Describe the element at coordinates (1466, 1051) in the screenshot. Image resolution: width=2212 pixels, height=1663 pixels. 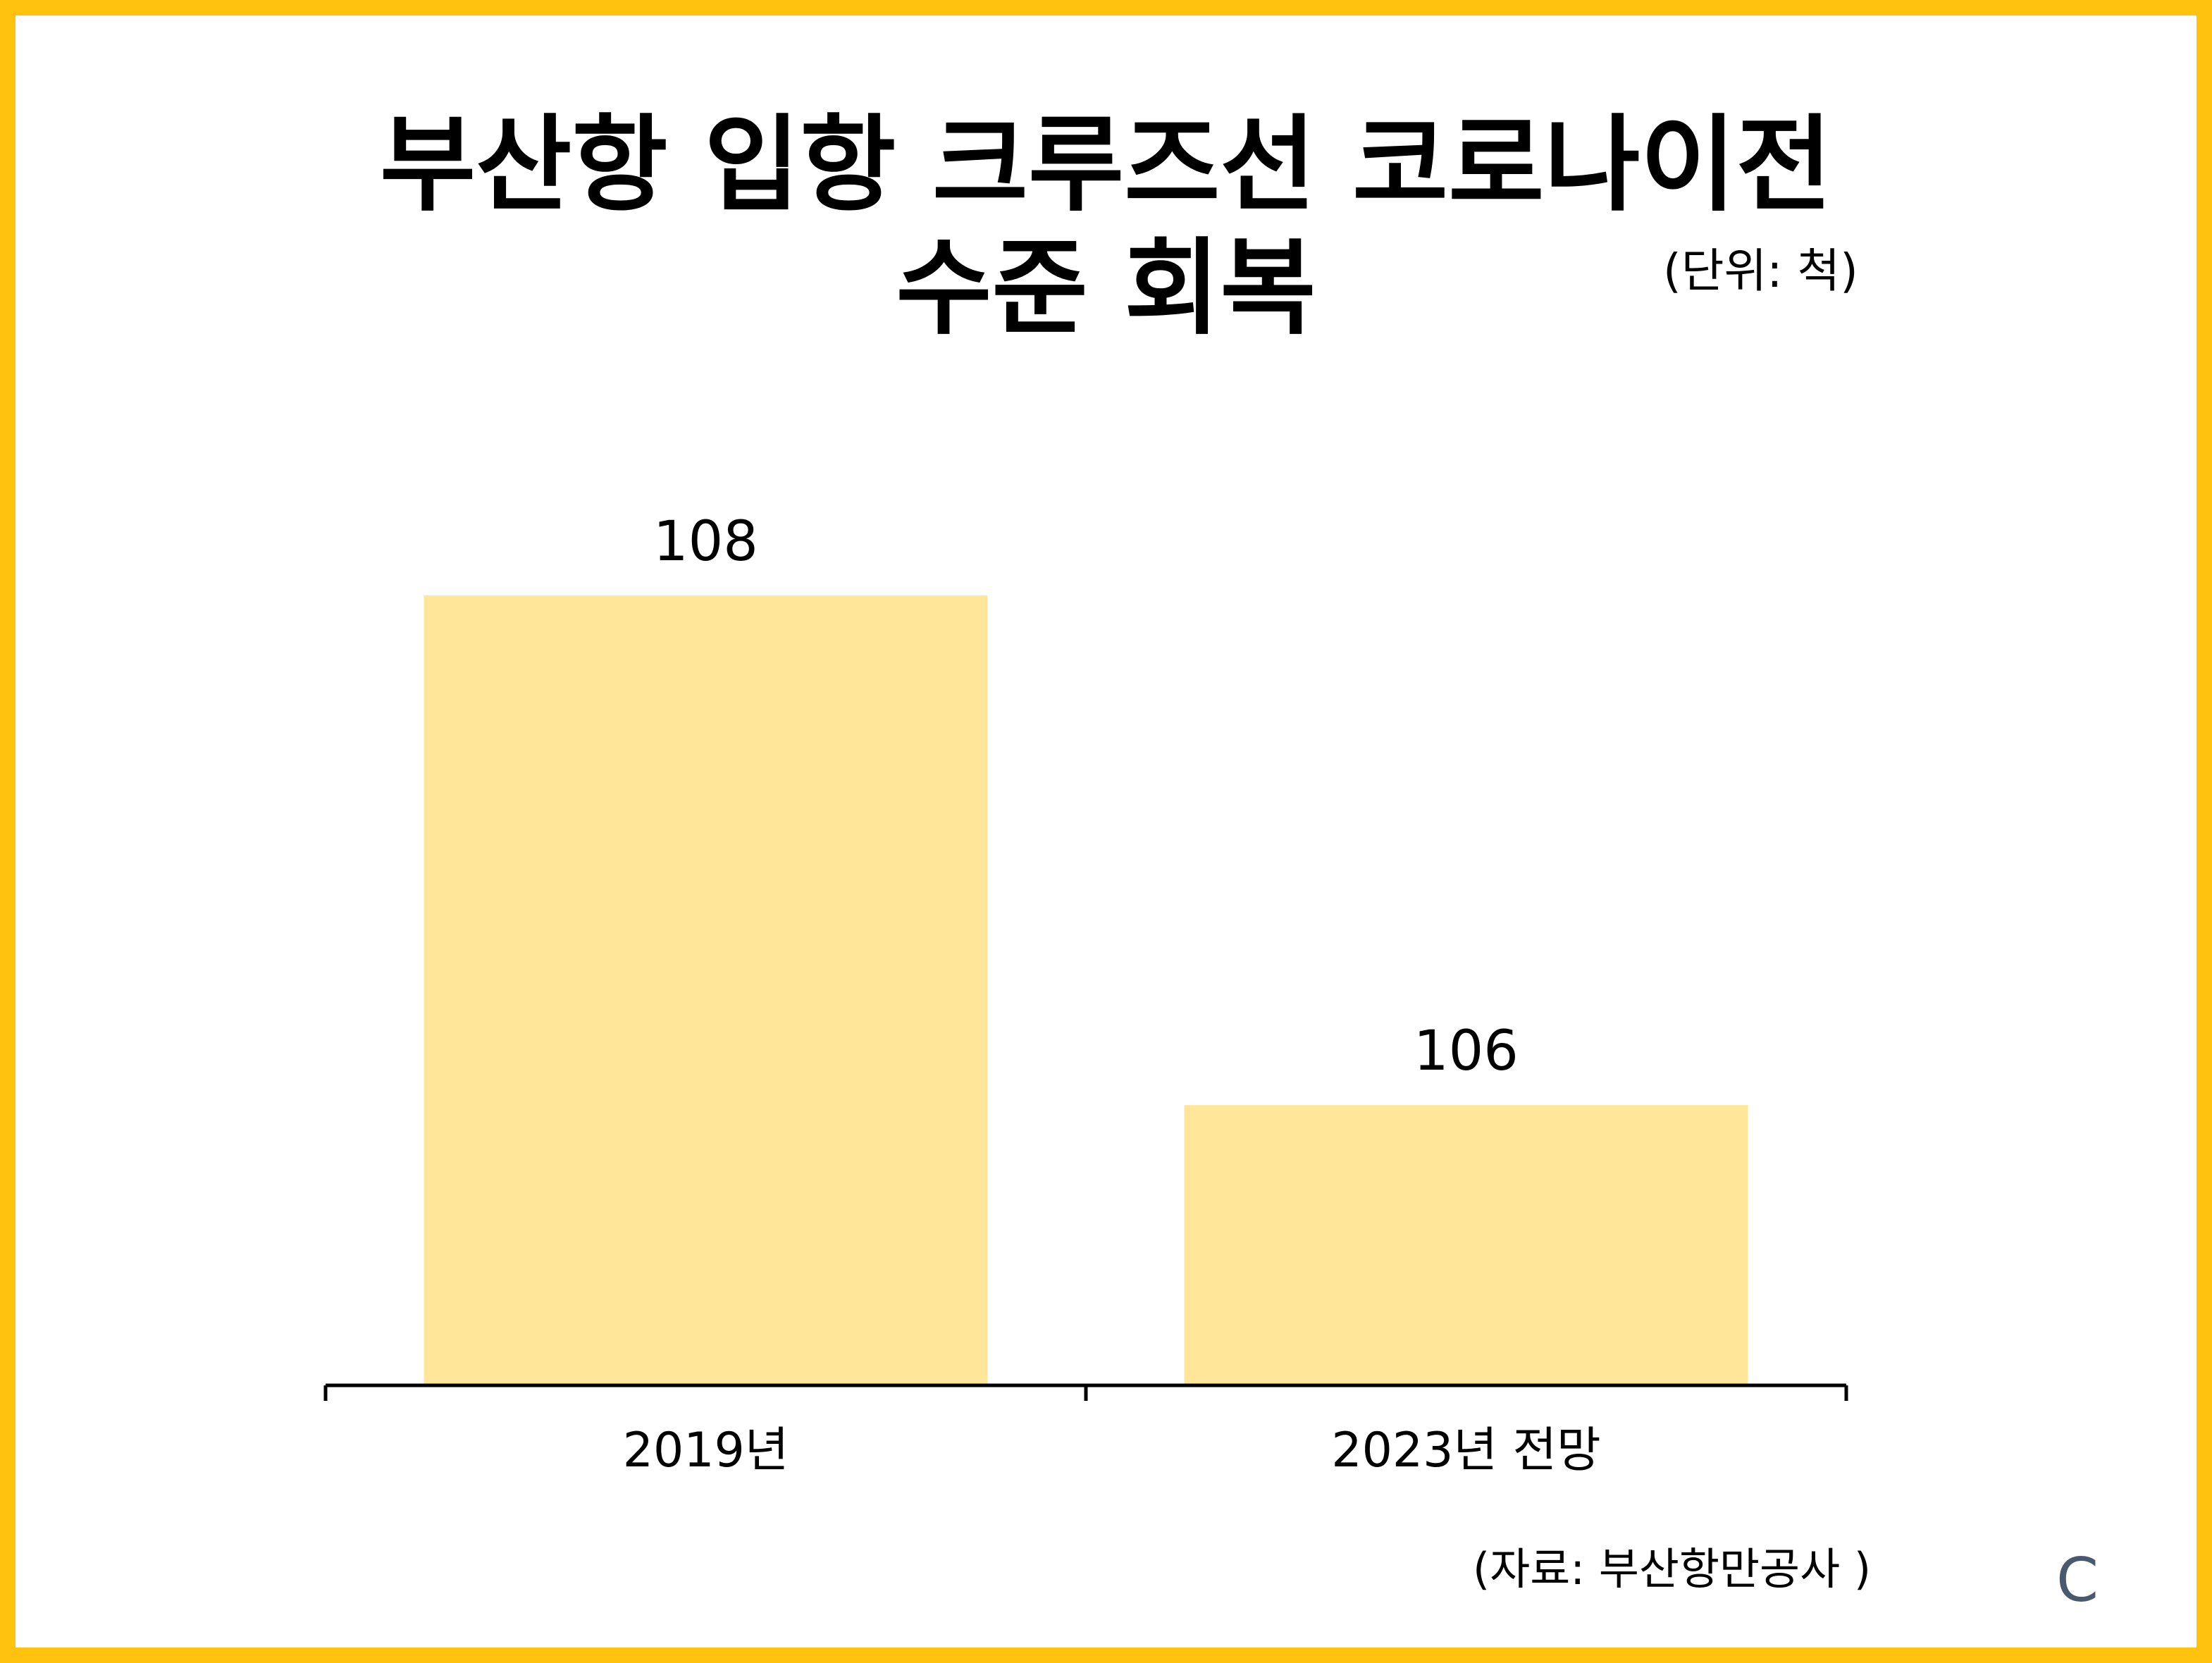
I see `data-label-2: 106` at that location.